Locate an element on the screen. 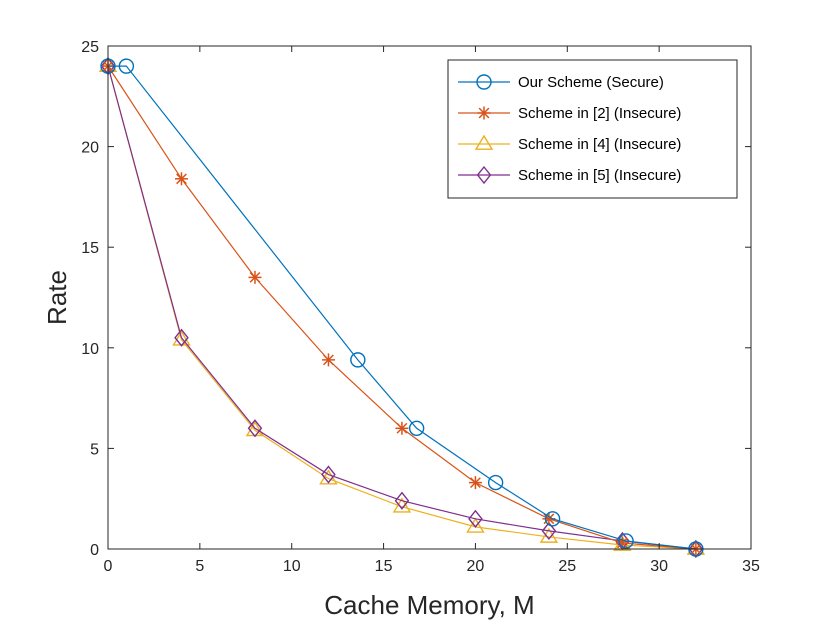 This screenshot has width=830, height=623. legend-item: Scheme in [5] (Insecure) is located at coordinates (569, 175).